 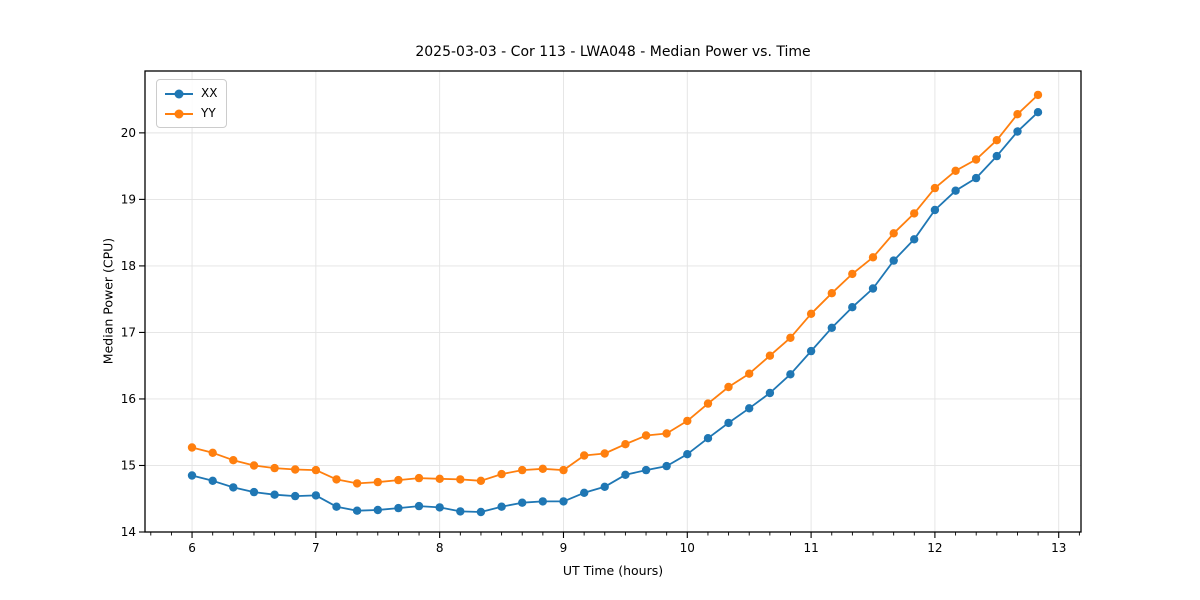 I want to click on y-tick-label: 15, so click(x=128, y=465).